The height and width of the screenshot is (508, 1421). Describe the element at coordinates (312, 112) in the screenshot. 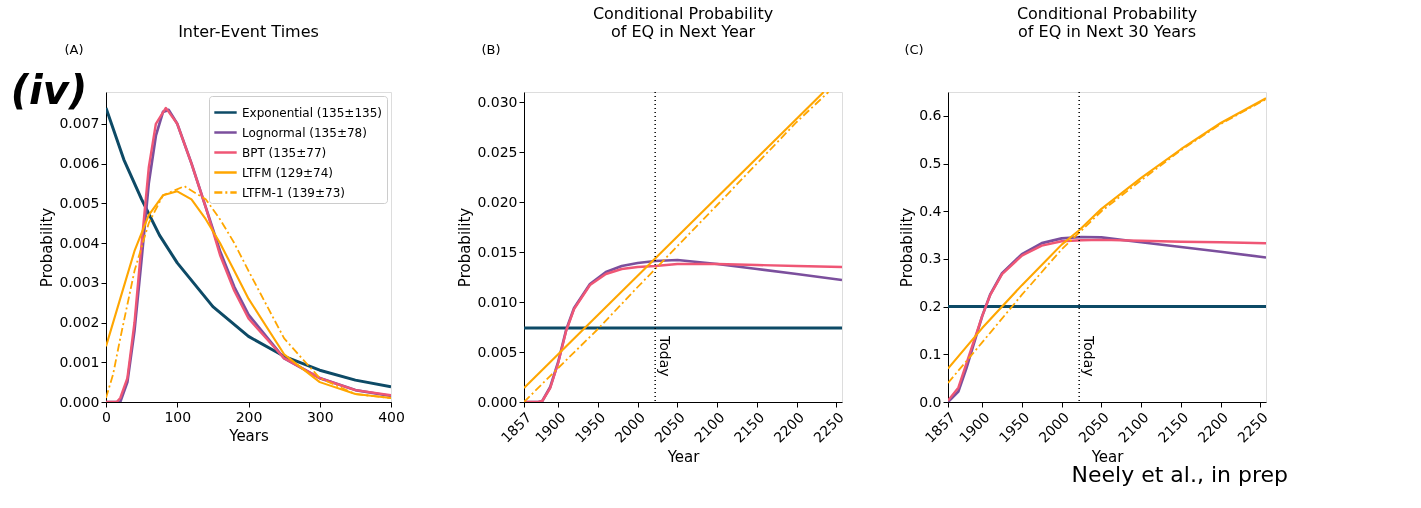

I see `legend-label: Exponential (135±135)` at that location.